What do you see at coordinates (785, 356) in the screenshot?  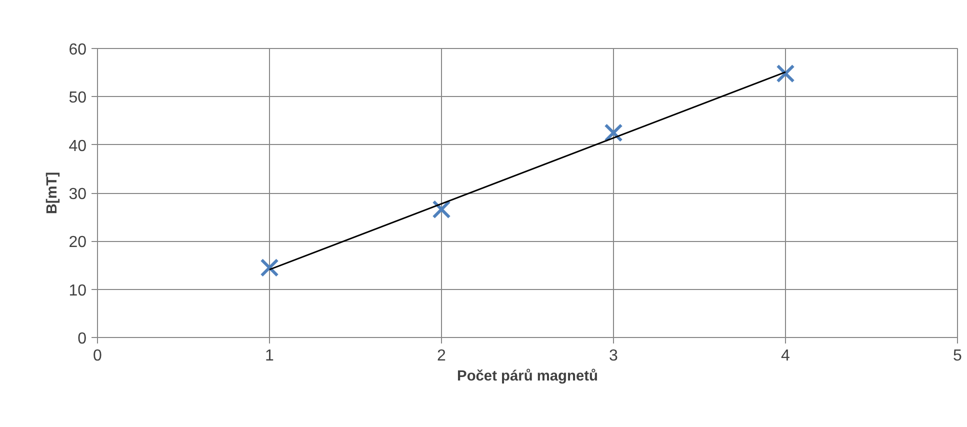 I see `x-tick-label: 4` at bounding box center [785, 356].